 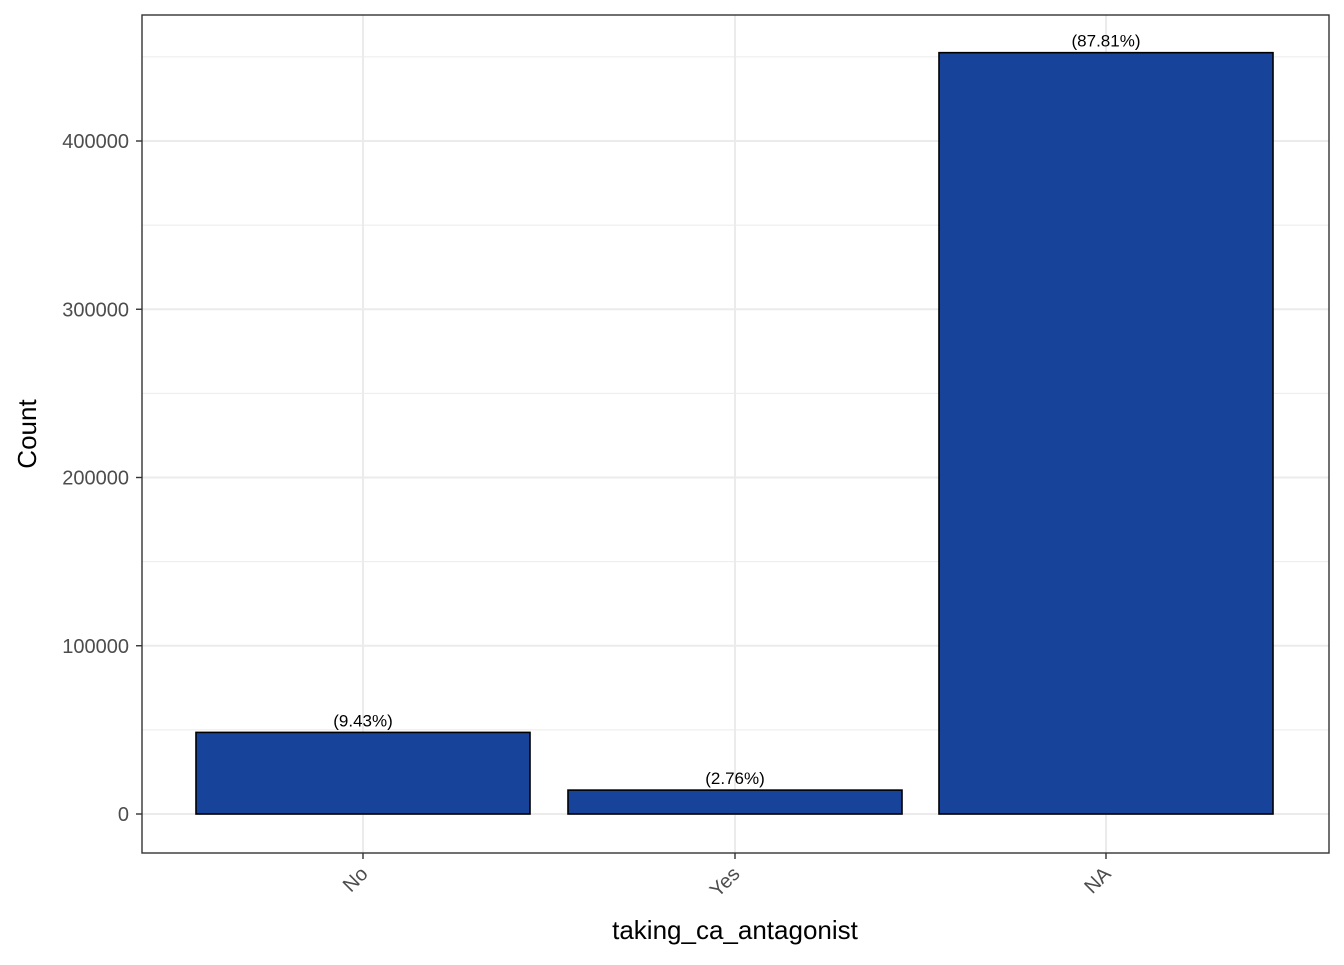 What do you see at coordinates (735, 778) in the screenshot?
I see `bar-data-label: (2.76%)` at bounding box center [735, 778].